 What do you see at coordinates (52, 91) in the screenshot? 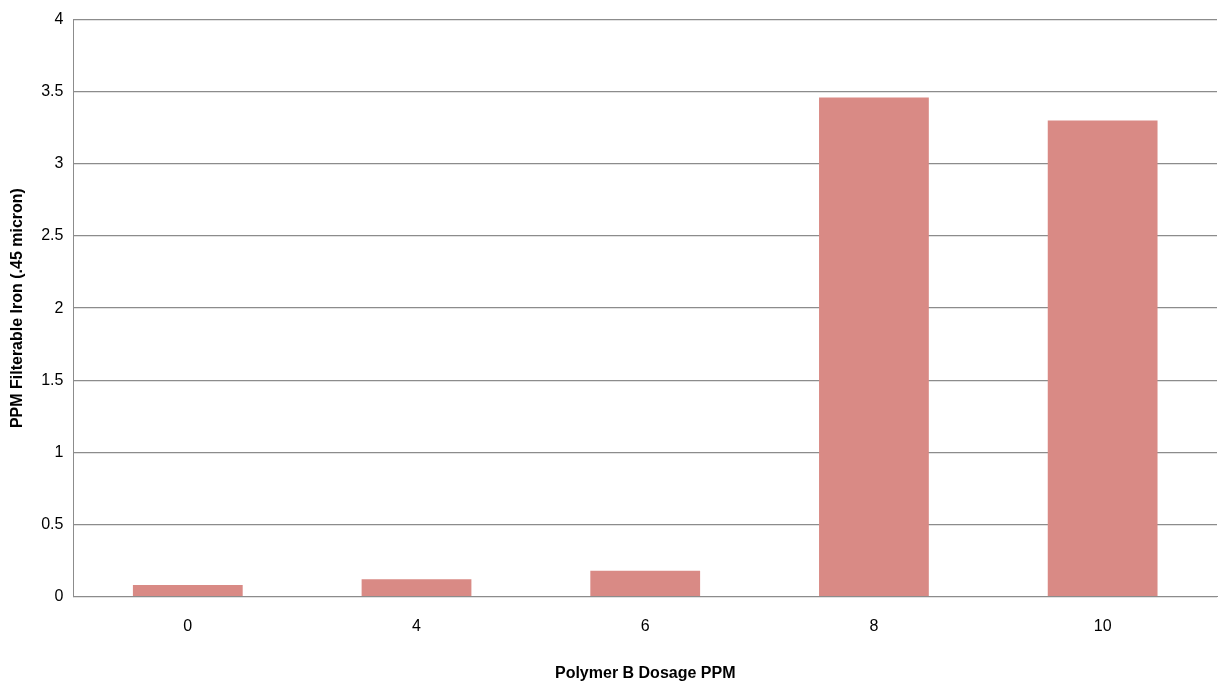
I see `y-tick-label: 3.5` at bounding box center [52, 91].